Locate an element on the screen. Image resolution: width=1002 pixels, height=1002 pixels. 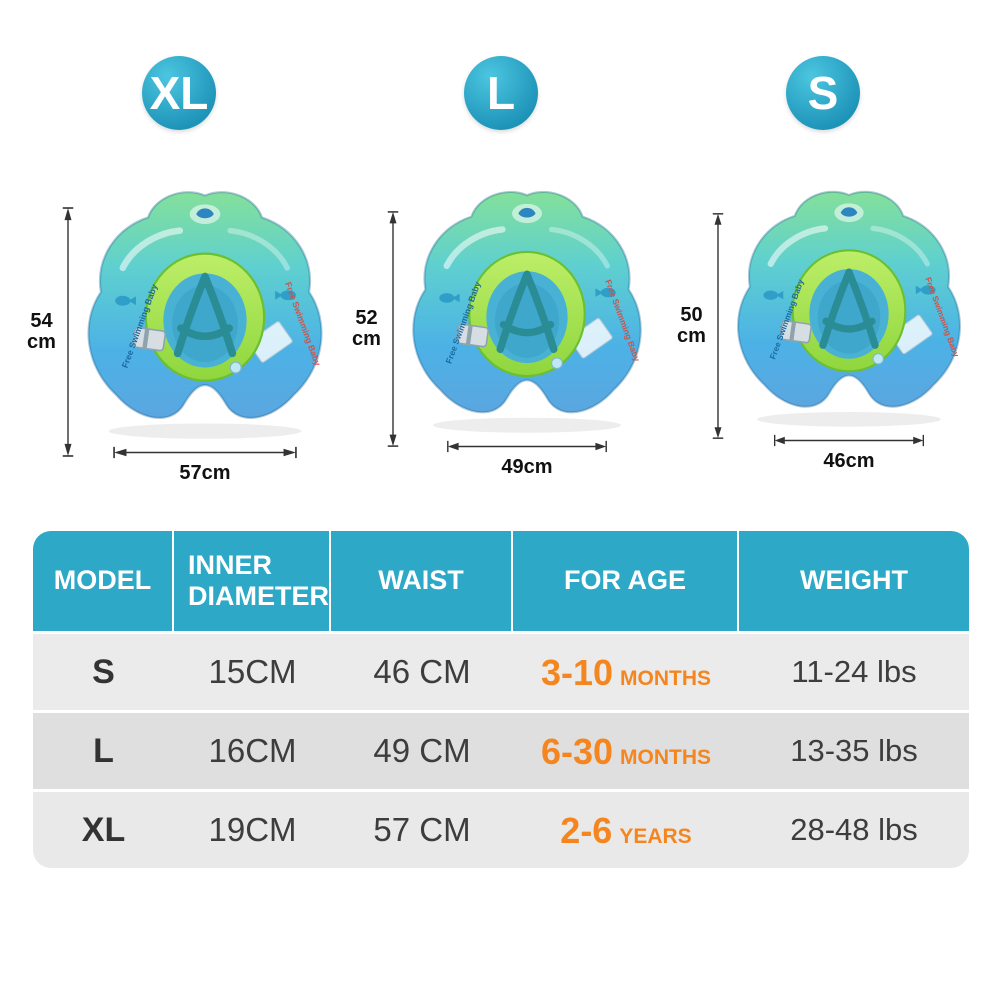
cell-age-xl: 2-6 YEARS is located at coordinates (626, 828).